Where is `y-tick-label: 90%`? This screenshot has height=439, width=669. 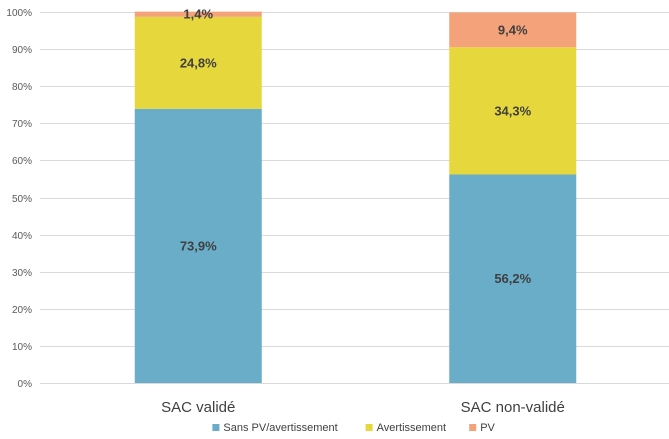
y-tick-label: 90% is located at coordinates (22, 50).